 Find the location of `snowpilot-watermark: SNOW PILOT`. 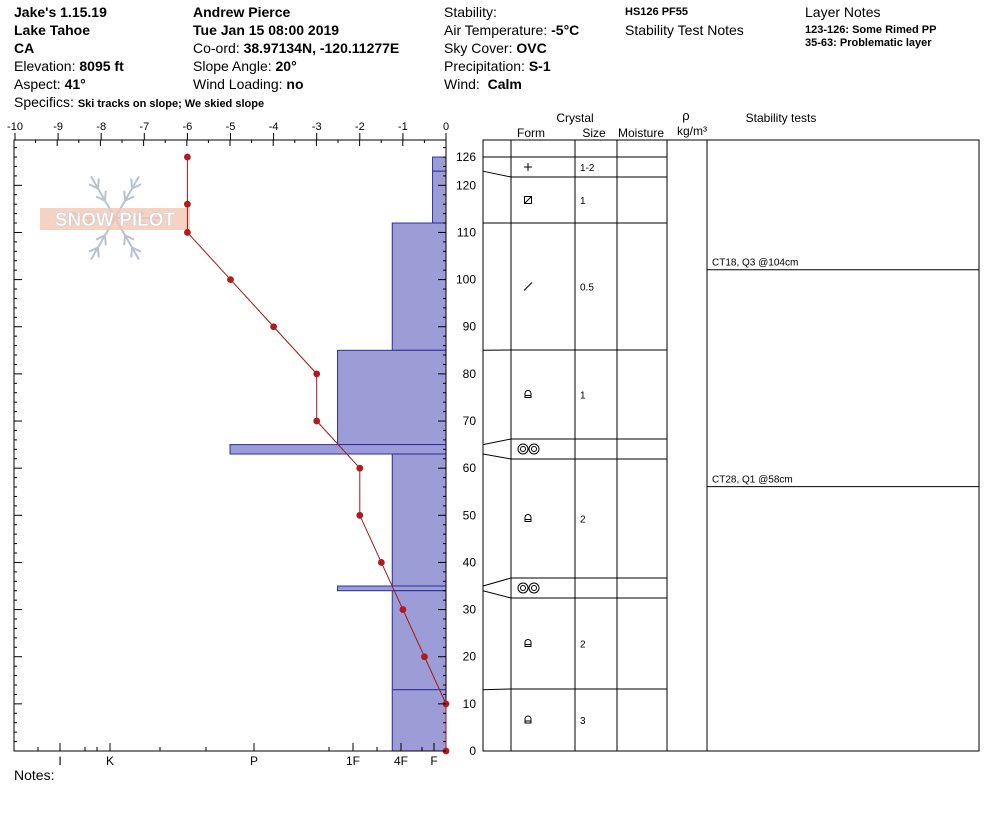

snowpilot-watermark: SNOW PILOT is located at coordinates (115, 218).